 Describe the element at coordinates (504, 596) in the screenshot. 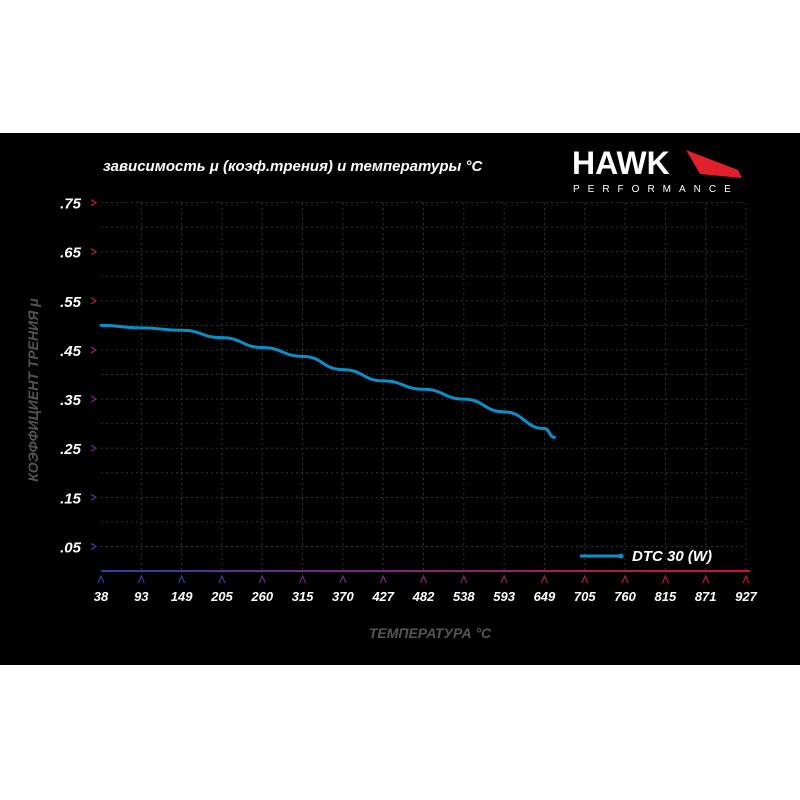

I see `x-tick-label: 593` at that location.